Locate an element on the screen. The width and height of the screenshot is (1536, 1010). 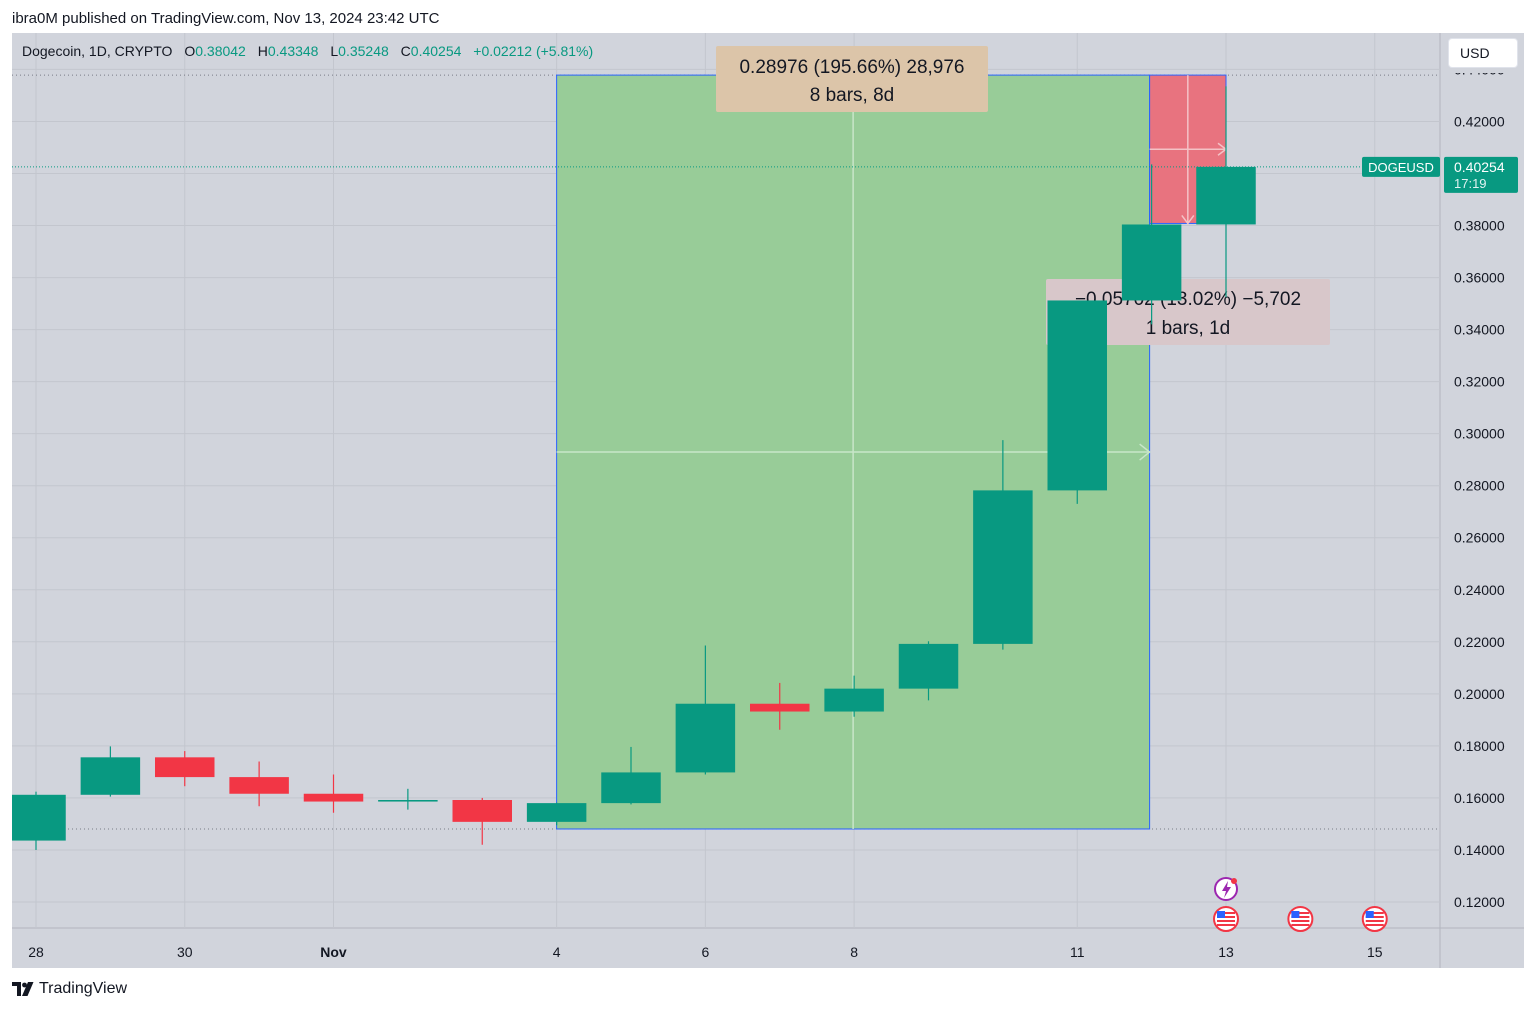
x-tick-label: 8 is located at coordinates (854, 952).